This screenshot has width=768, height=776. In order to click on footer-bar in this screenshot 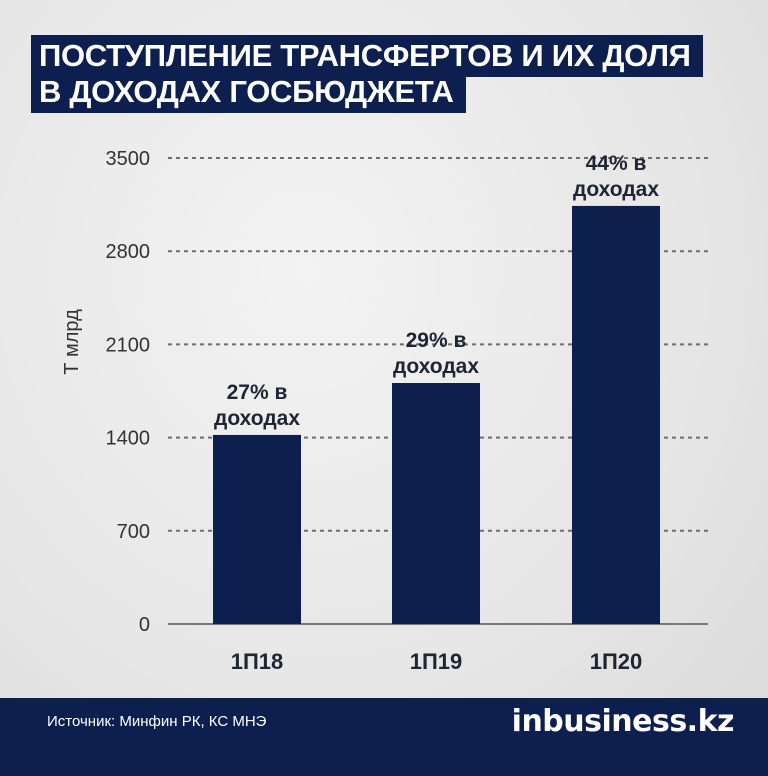, I will do `click(384, 737)`.